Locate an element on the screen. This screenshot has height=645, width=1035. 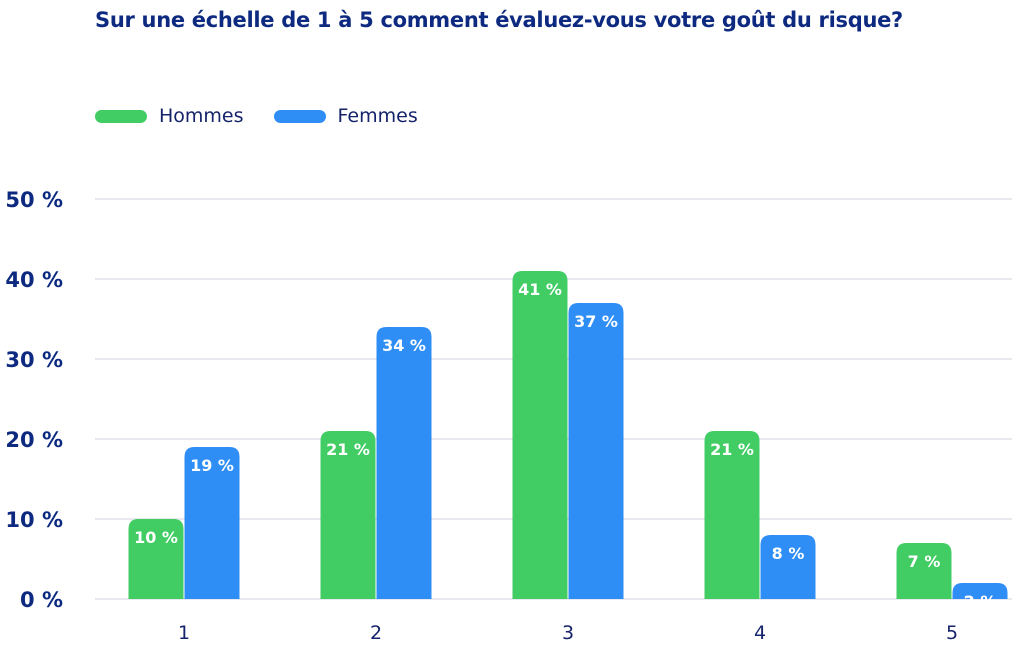
y-tick-label: 10 % is located at coordinates (34, 520).